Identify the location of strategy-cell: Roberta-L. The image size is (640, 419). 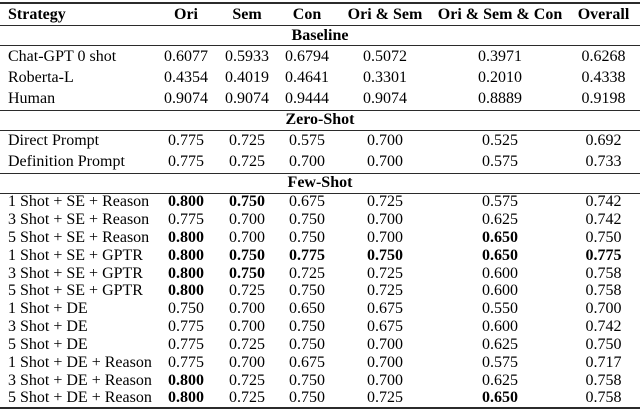
(41, 77).